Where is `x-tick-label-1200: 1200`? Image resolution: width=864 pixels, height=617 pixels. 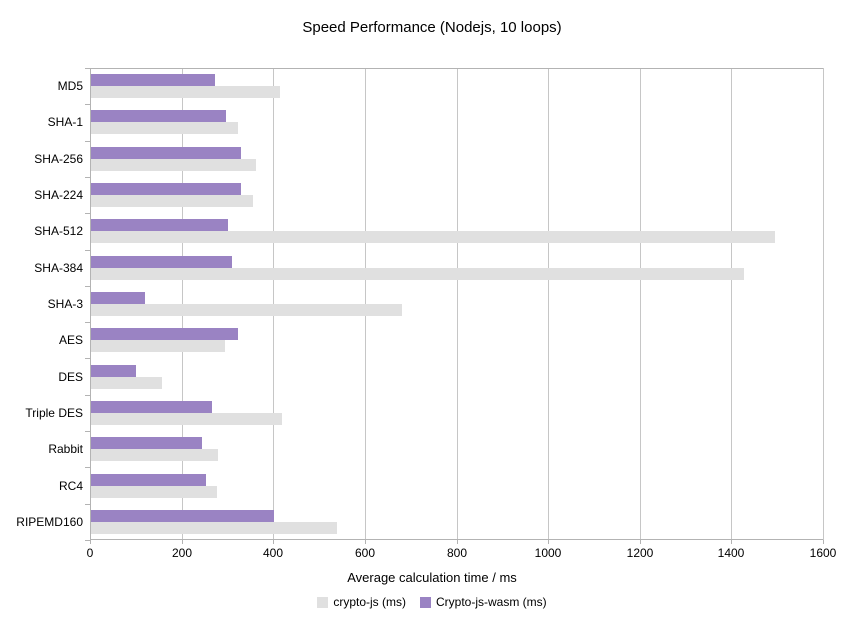 x-tick-label-1200: 1200 is located at coordinates (640, 553).